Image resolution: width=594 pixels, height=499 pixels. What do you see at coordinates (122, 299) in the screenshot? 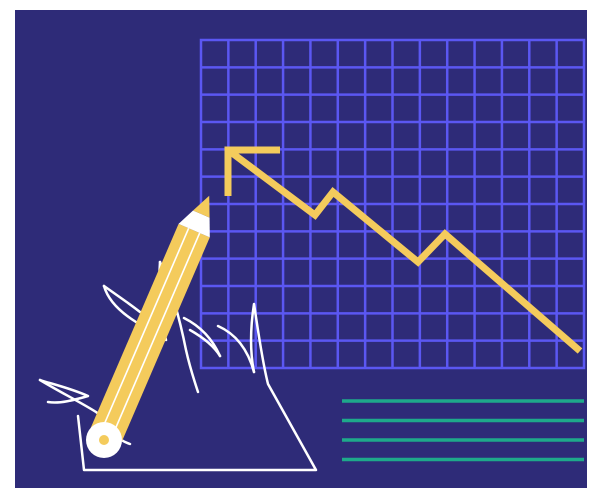
I see `hand-thumb-upper` at bounding box center [122, 299].